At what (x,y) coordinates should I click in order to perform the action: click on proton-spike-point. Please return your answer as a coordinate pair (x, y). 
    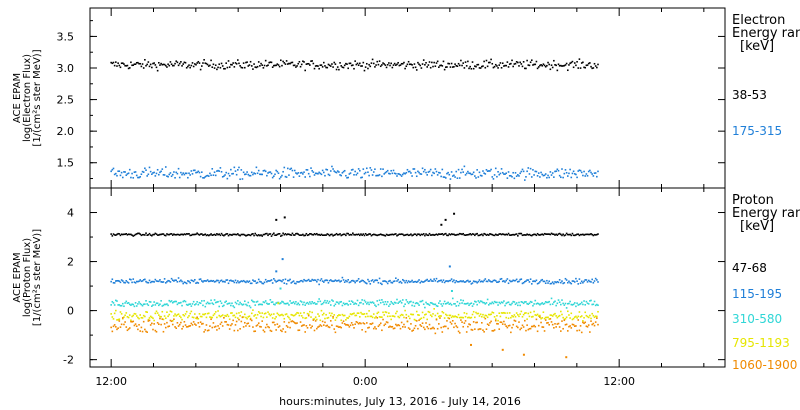
    Looking at the image, I should click on (276, 271).